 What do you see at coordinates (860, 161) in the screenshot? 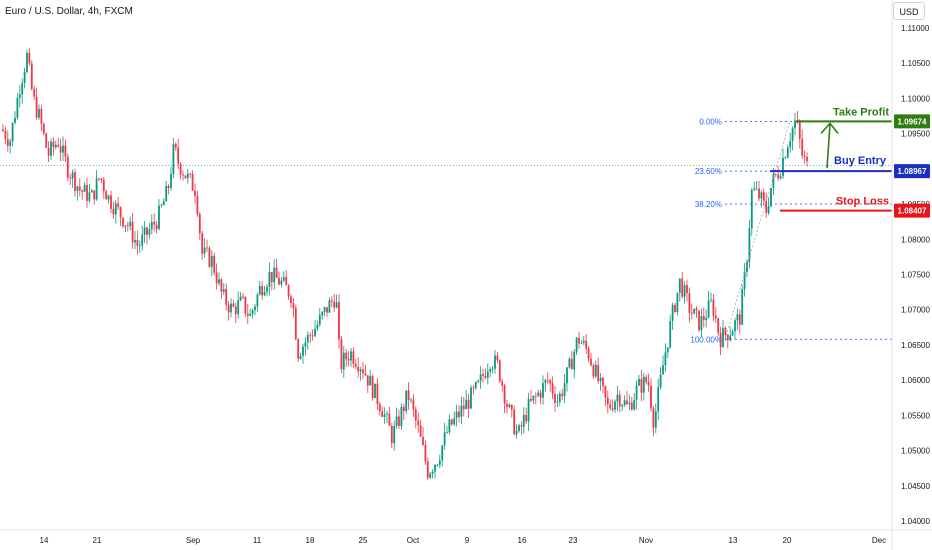
I see `buy-entry-label: Buy Entry` at bounding box center [860, 161].